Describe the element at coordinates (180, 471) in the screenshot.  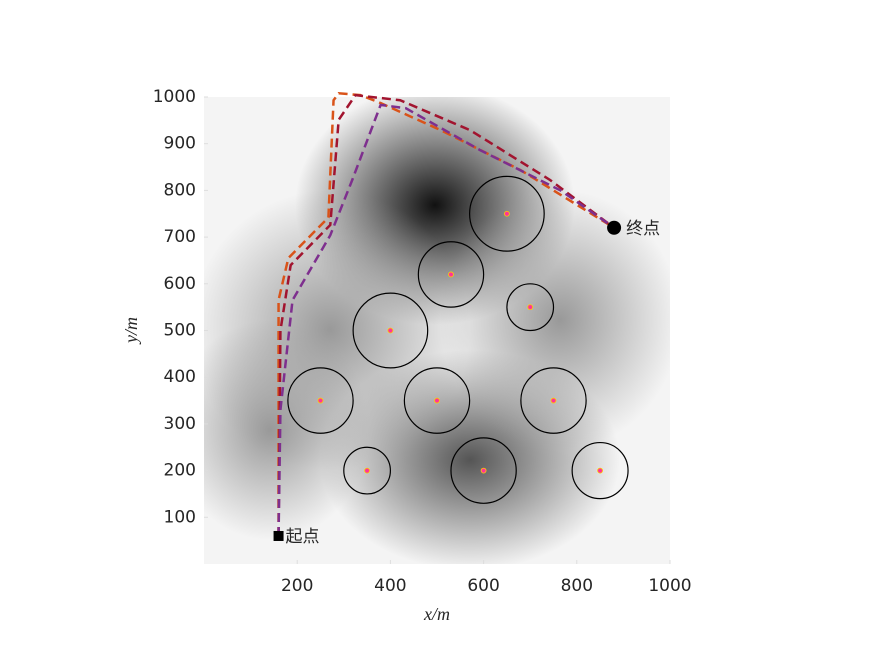
I see `y-tick-label: 200` at that location.